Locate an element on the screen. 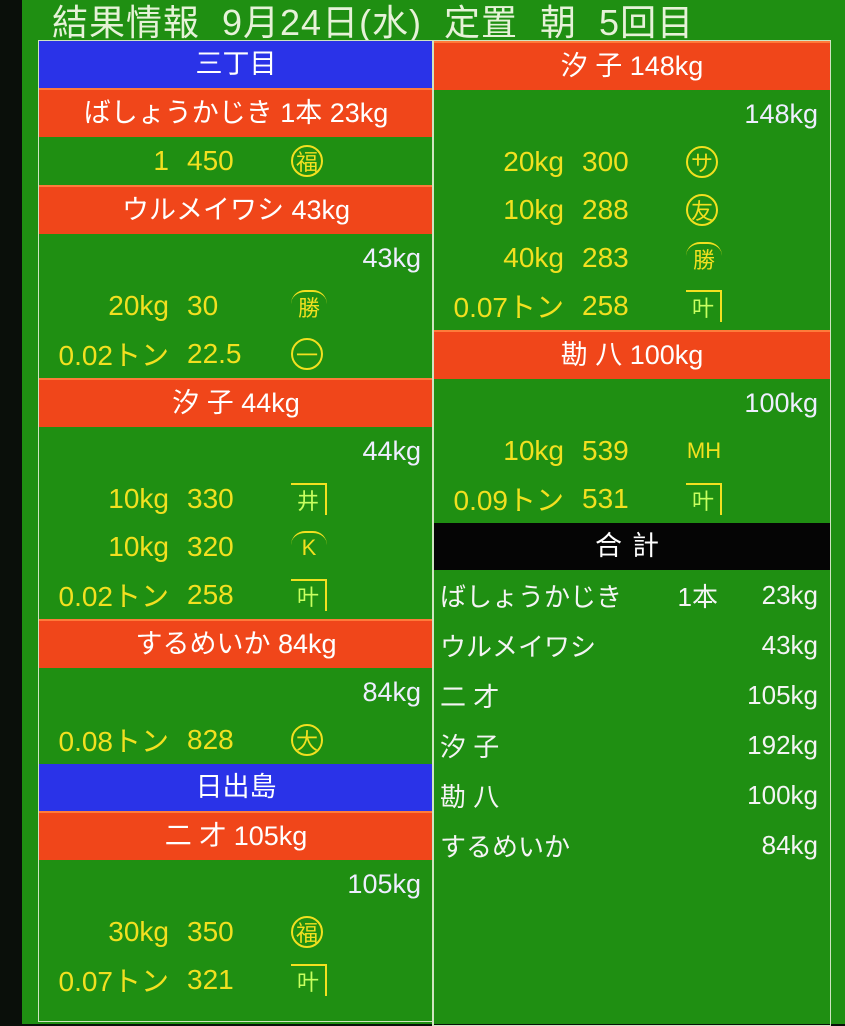 This screenshot has height=1026, width=845. sale-price: 320 is located at coordinates (210, 546).